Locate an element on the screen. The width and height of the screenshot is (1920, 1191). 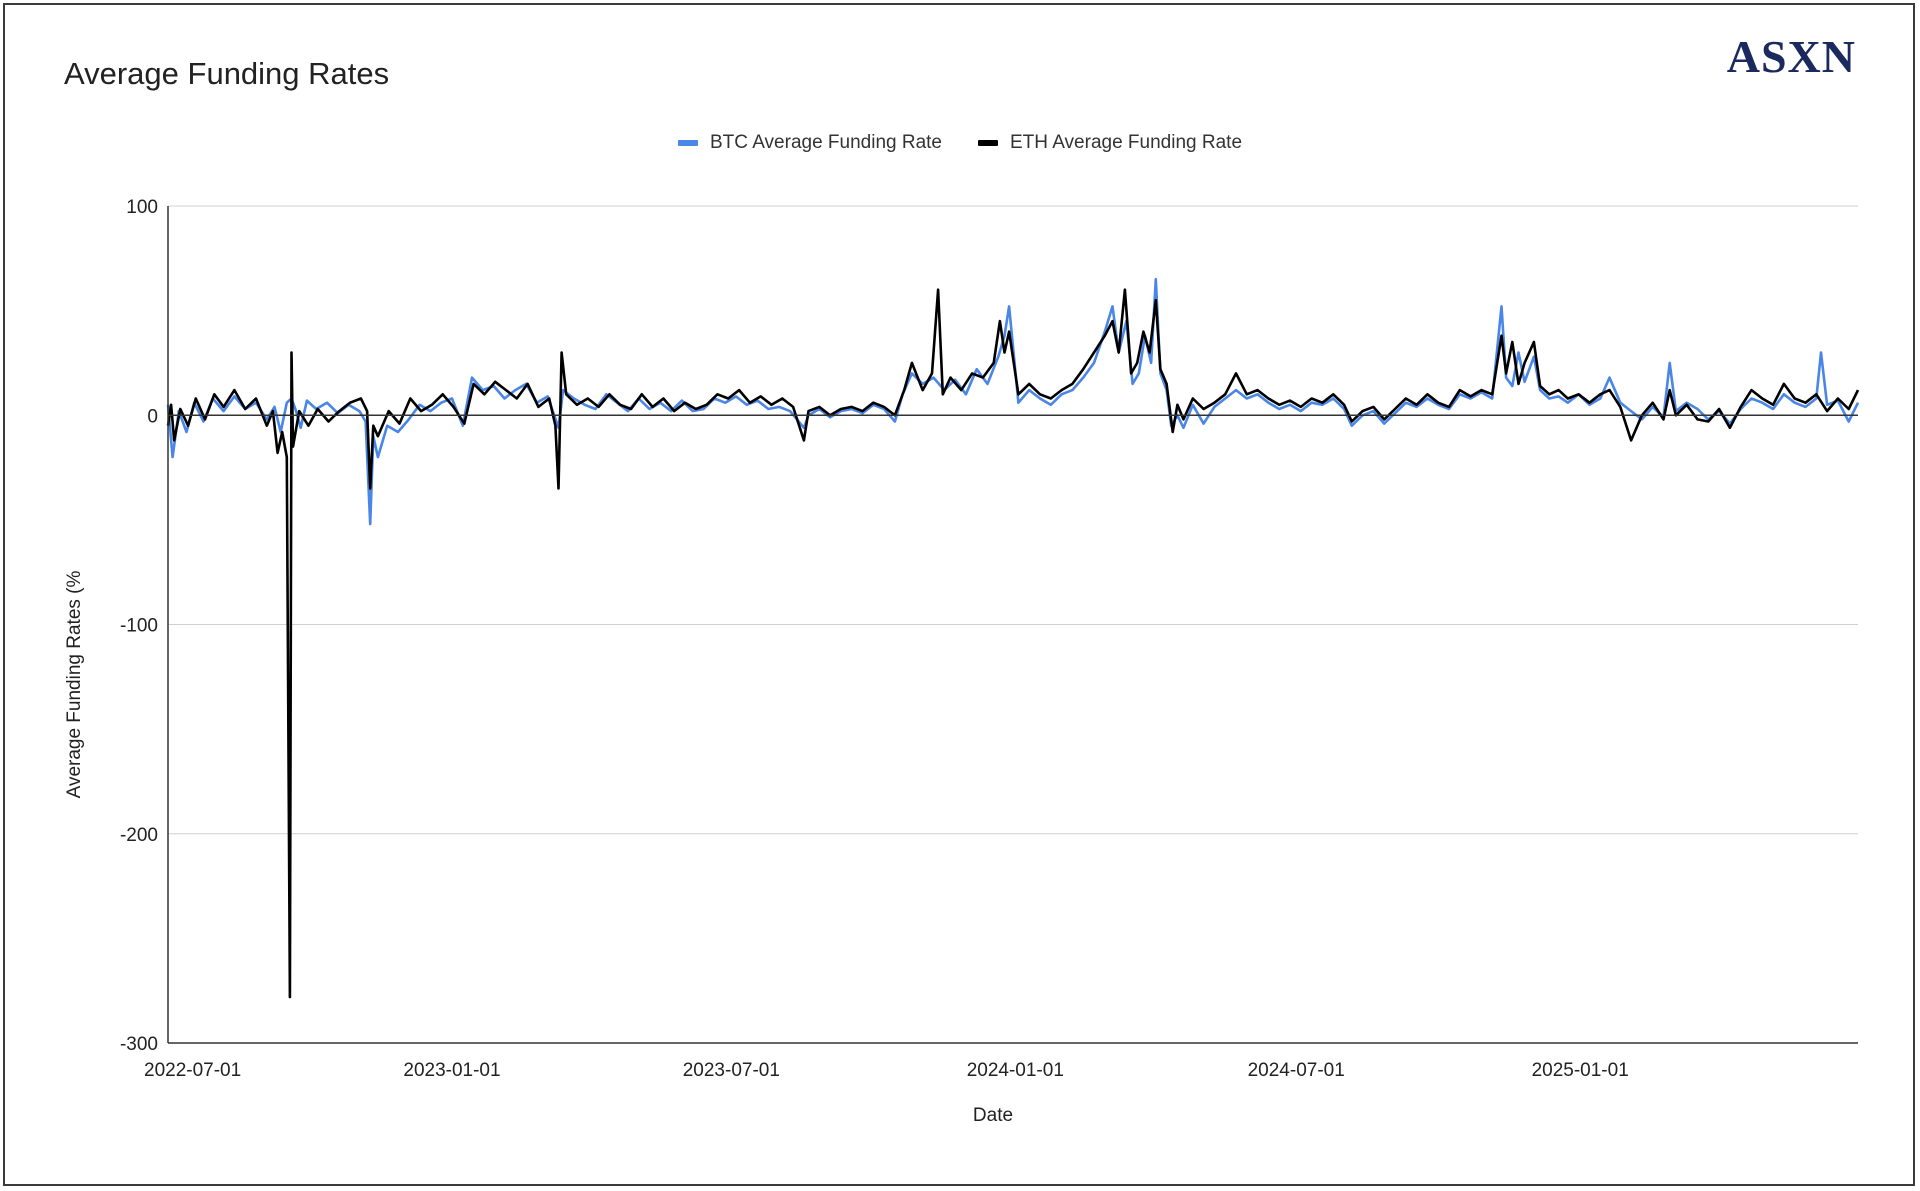
x-axis-label: Date is located at coordinates (993, 1115).